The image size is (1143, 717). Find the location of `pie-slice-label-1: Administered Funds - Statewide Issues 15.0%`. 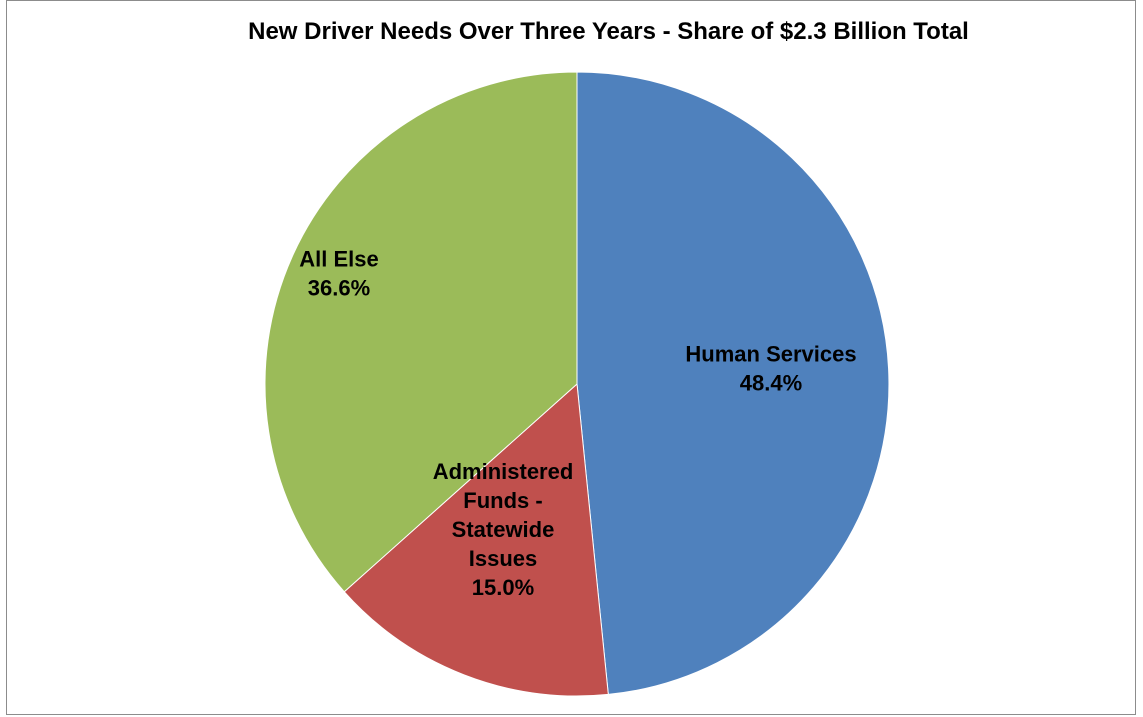

pie-slice-label-1: Administered Funds - Statewide Issues 15.0% is located at coordinates (503, 529).